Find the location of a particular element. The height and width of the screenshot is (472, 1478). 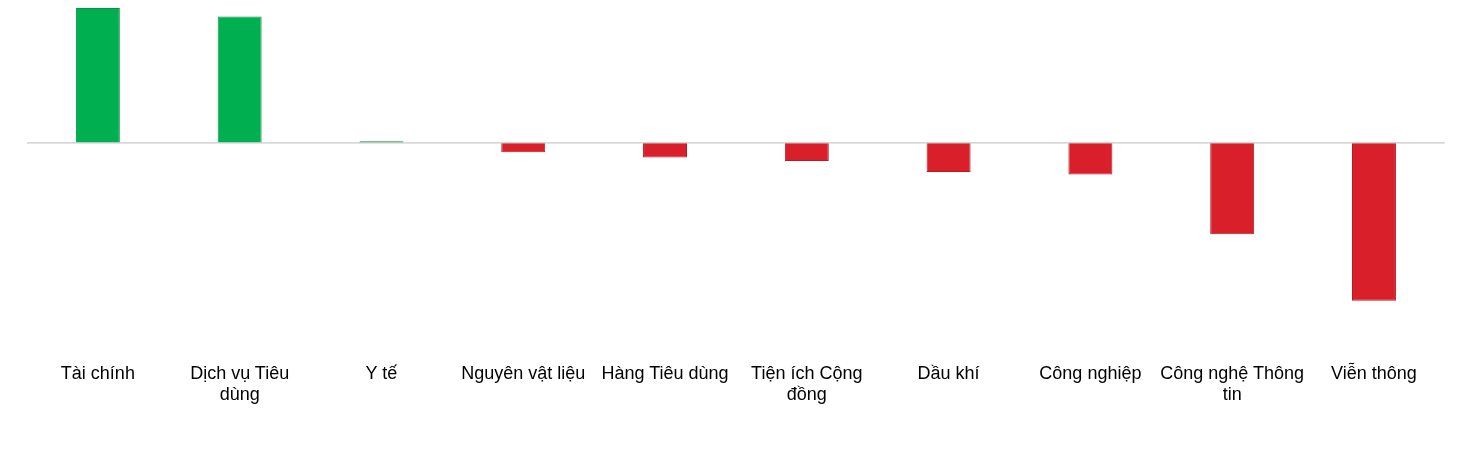

x-tick-label: Dịch vụ Tiêu dùng is located at coordinates (240, 383).